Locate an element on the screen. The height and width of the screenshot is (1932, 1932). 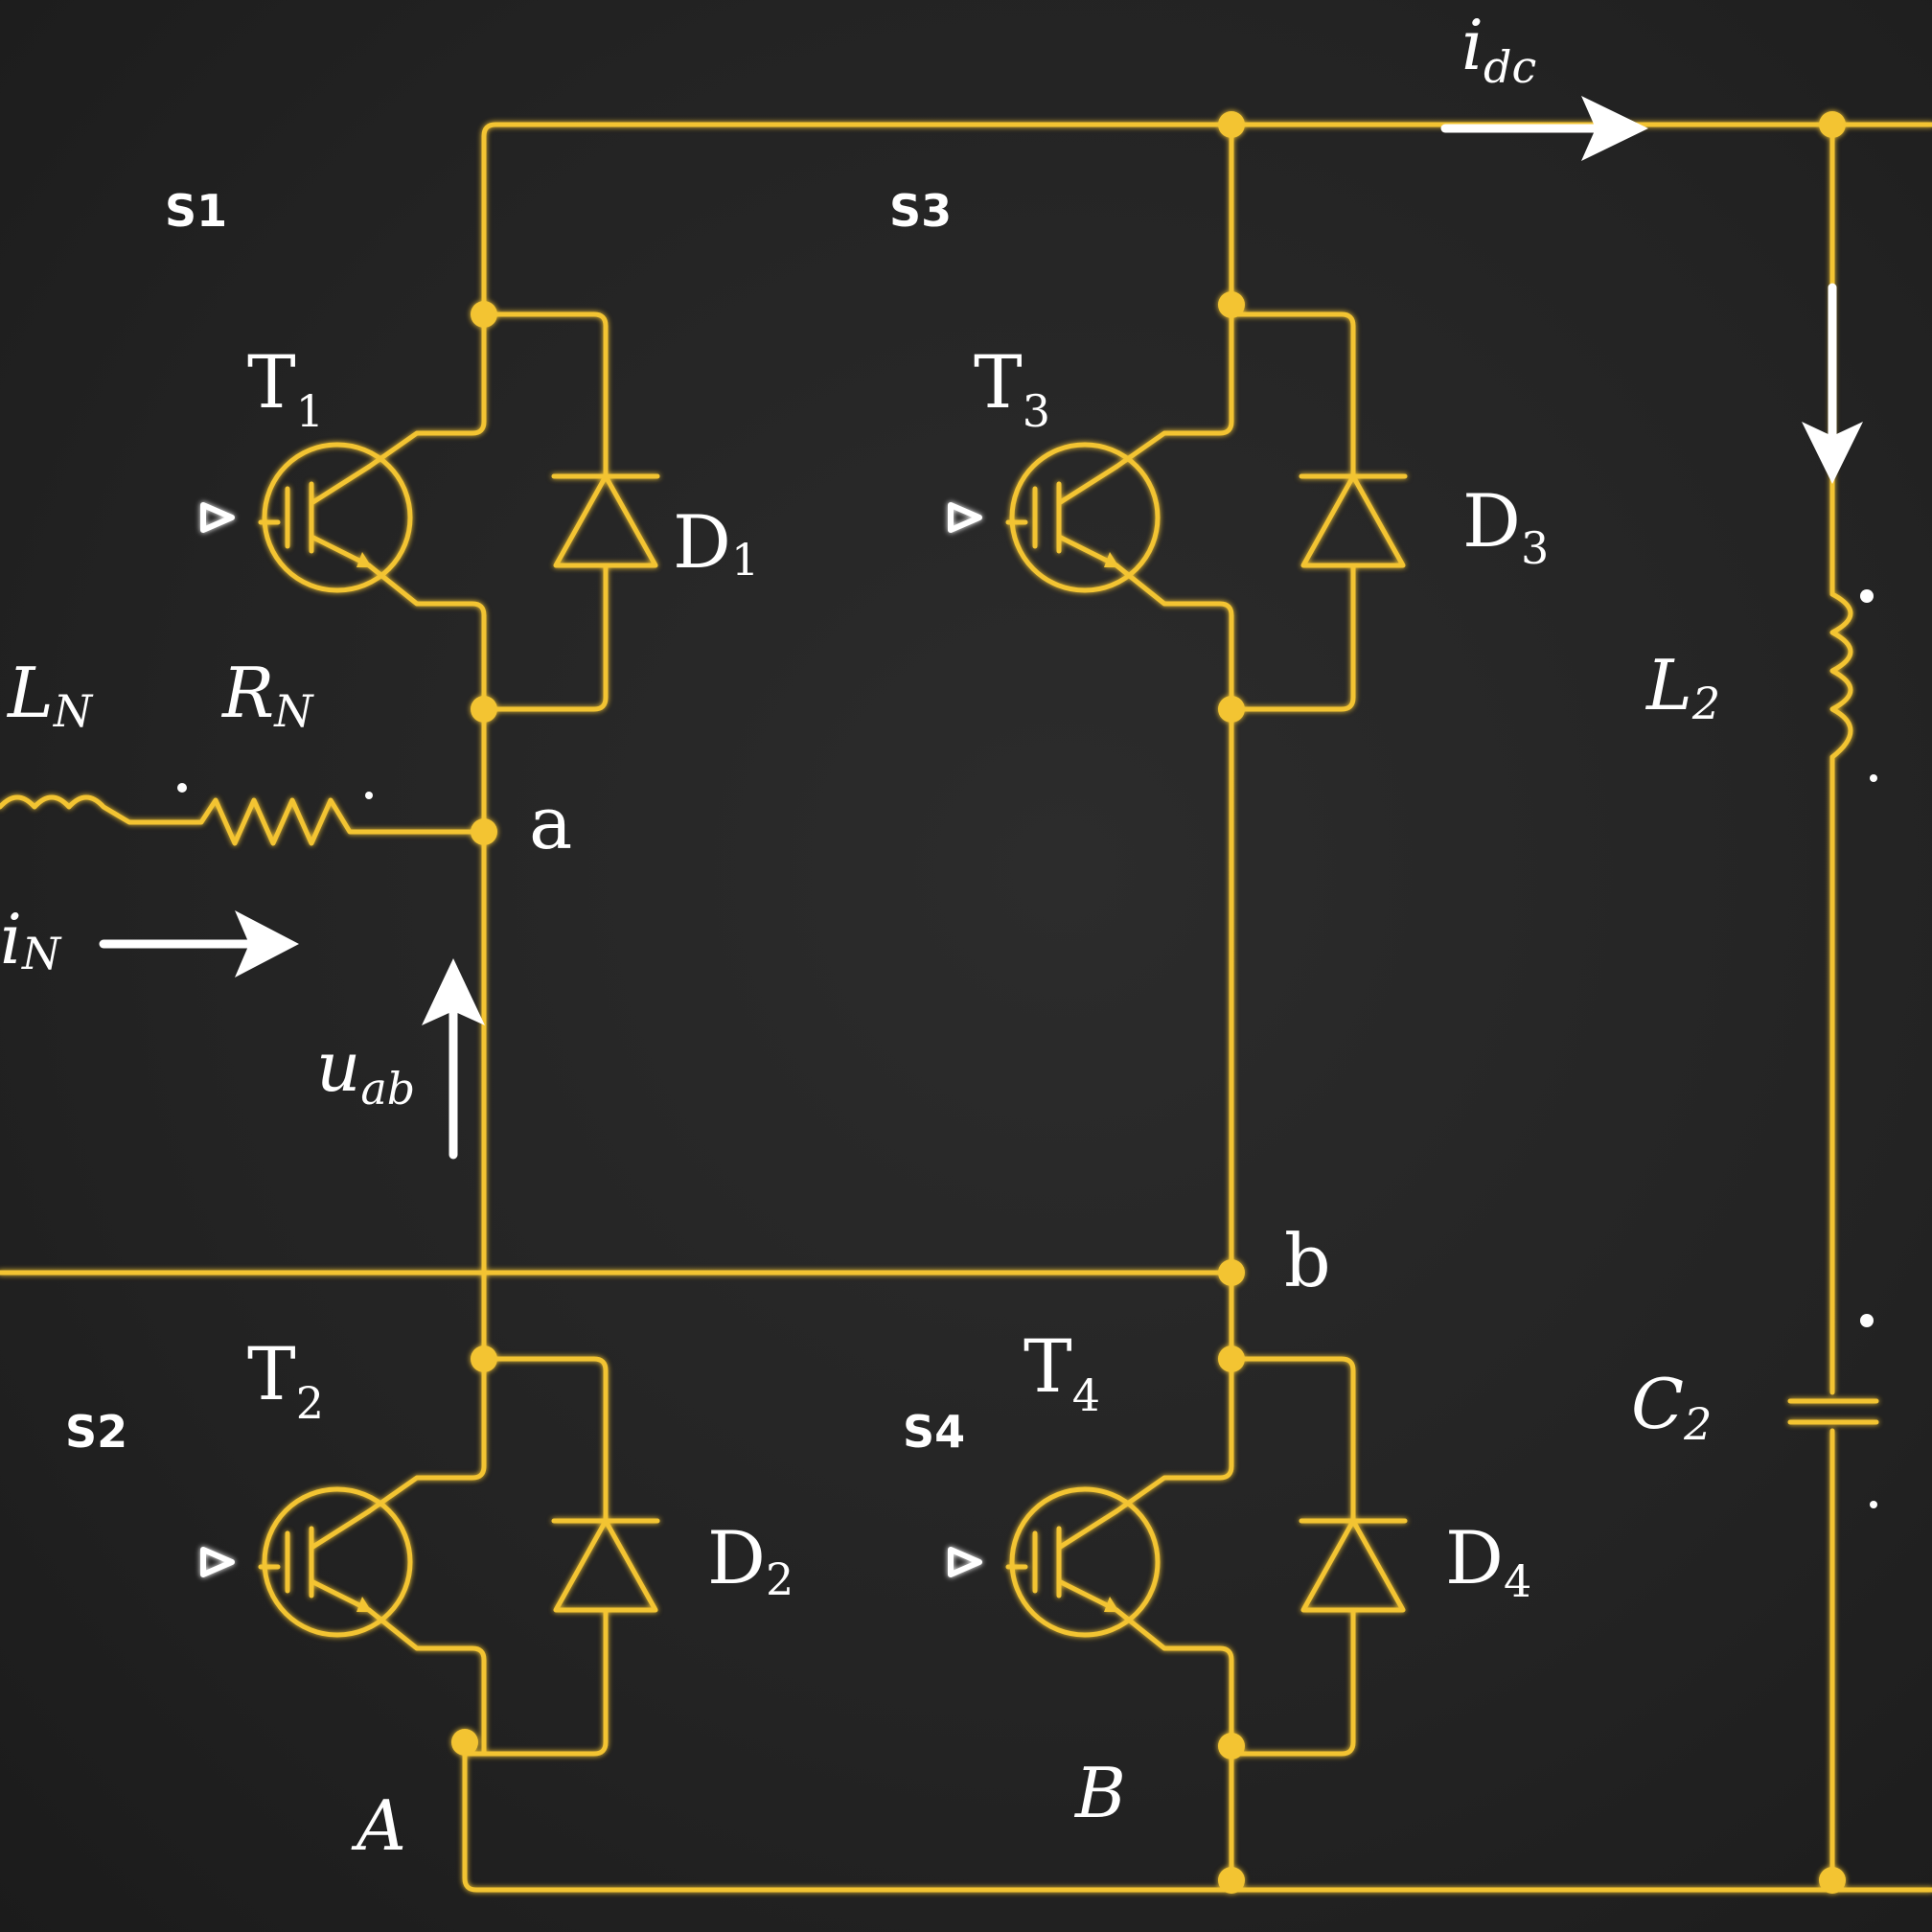
label-s3: S3 is located at coordinates (920, 211).